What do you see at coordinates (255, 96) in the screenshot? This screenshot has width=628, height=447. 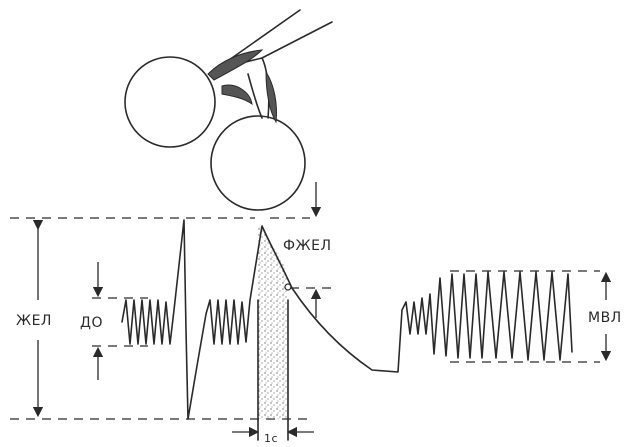 I see `airway-branch-lower-left` at bounding box center [255, 96].